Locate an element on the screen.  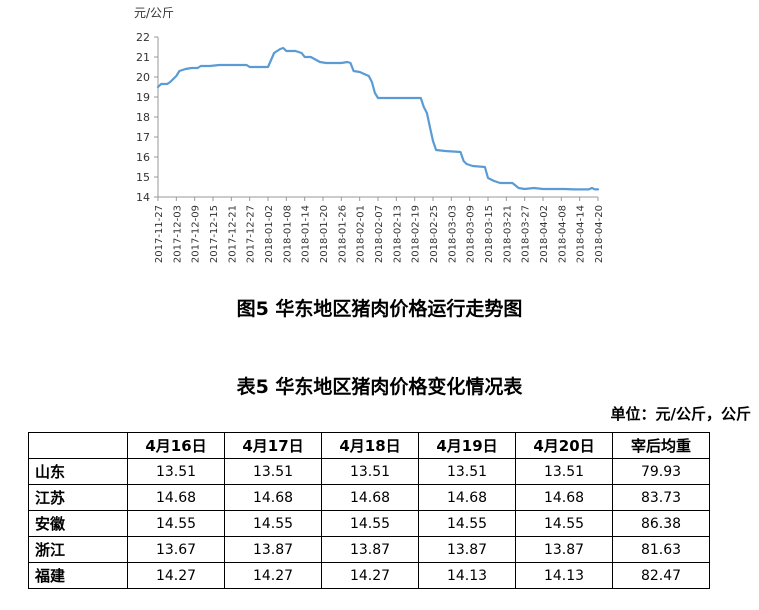
table-row: 福建 14.27 14.27 14.27 14.13 14.13 82.47 is located at coordinates (369, 575).